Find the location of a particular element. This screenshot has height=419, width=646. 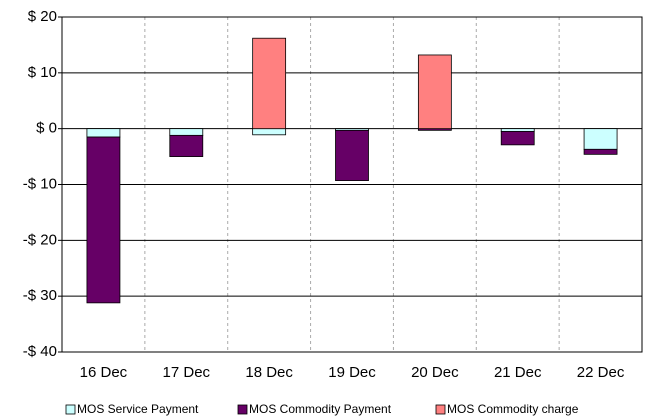

x-tick-label: 17 Dec is located at coordinates (187, 372).